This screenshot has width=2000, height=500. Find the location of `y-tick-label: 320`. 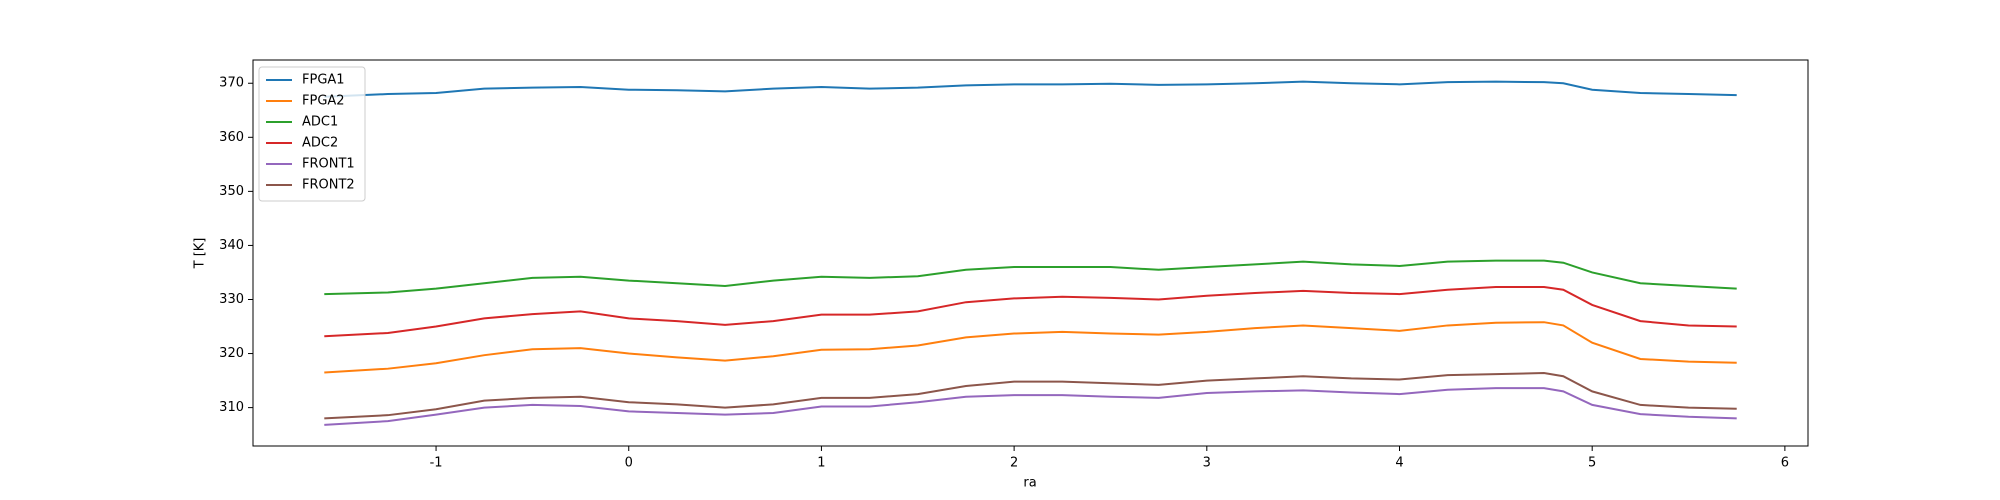

y-tick-label: 320 is located at coordinates (231, 353).